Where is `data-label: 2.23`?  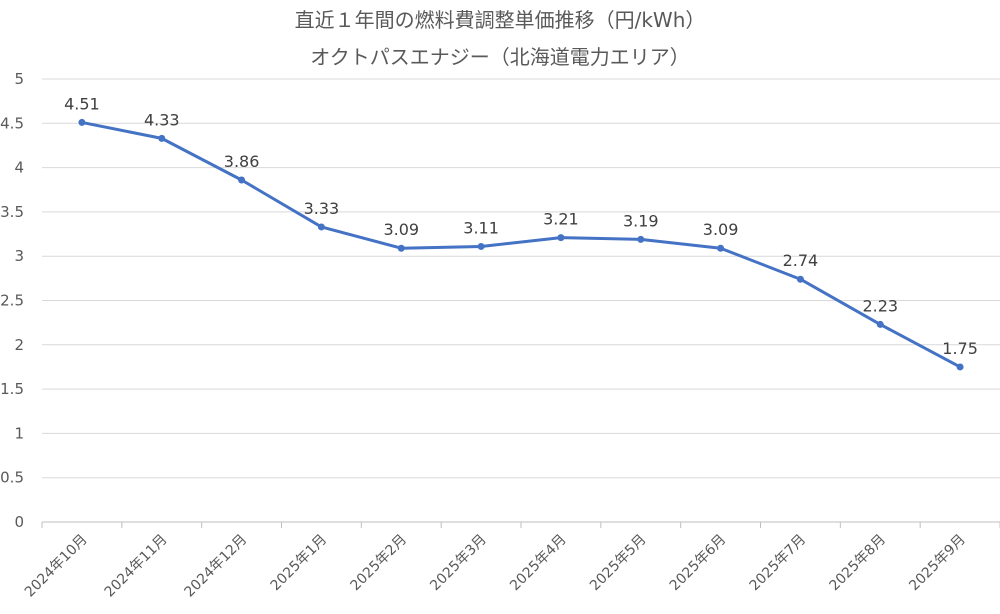 data-label: 2.23 is located at coordinates (880, 305).